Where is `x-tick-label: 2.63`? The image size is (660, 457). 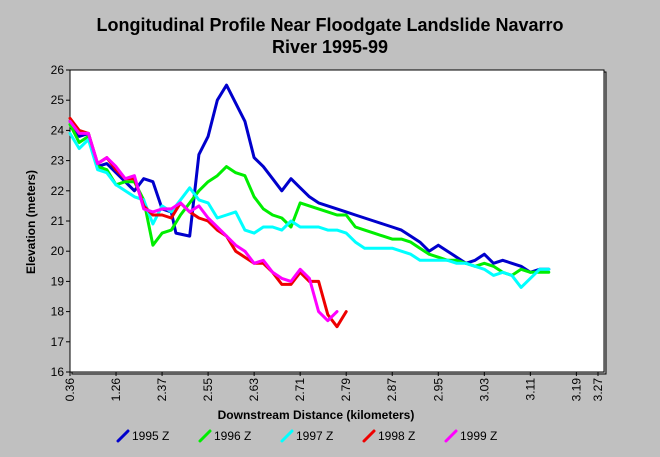 x-tick-label: 2.63 is located at coordinates (254, 390).